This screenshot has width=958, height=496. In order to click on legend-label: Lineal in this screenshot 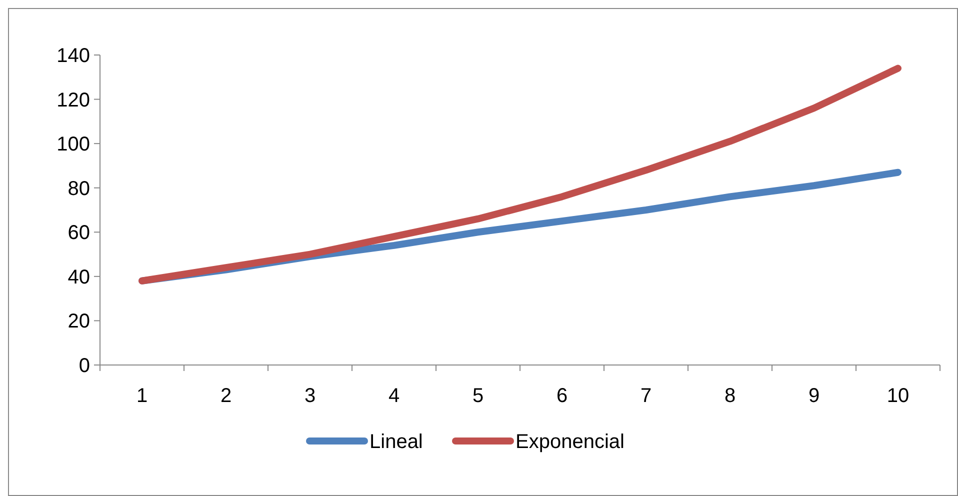, I will do `click(396, 442)`.